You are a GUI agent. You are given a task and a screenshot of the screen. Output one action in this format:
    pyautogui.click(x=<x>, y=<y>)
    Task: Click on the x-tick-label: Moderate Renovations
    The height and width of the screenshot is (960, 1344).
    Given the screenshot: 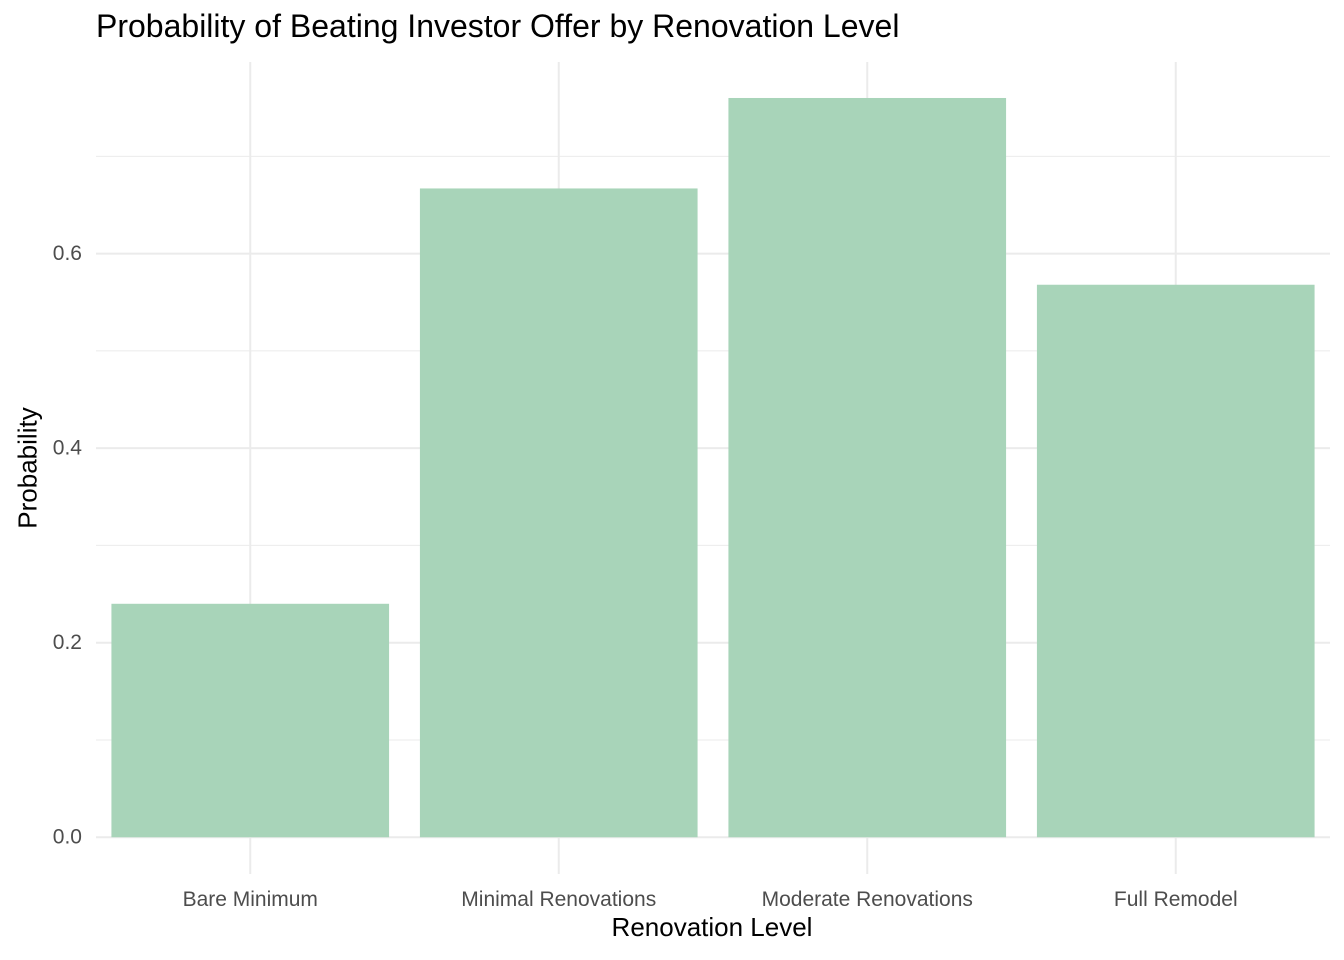 What is the action you would take?
    pyautogui.click(x=867, y=899)
    